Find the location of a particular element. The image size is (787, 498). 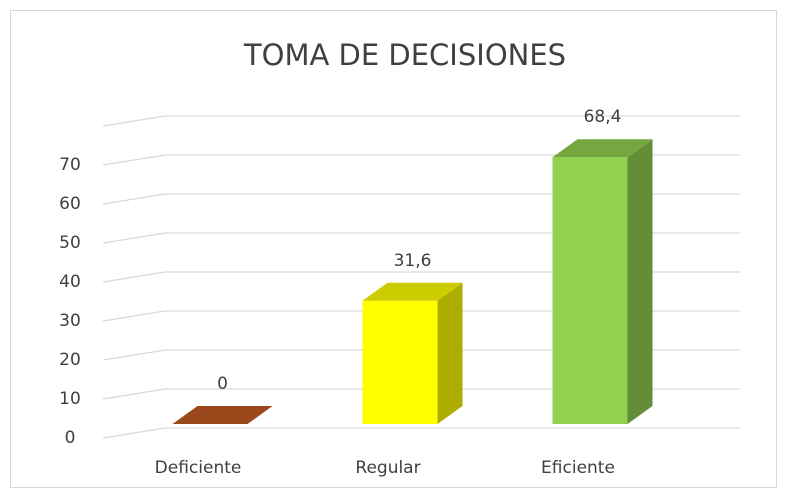

chart-title: TOMA DE DECISIONES is located at coordinates (404, 55).